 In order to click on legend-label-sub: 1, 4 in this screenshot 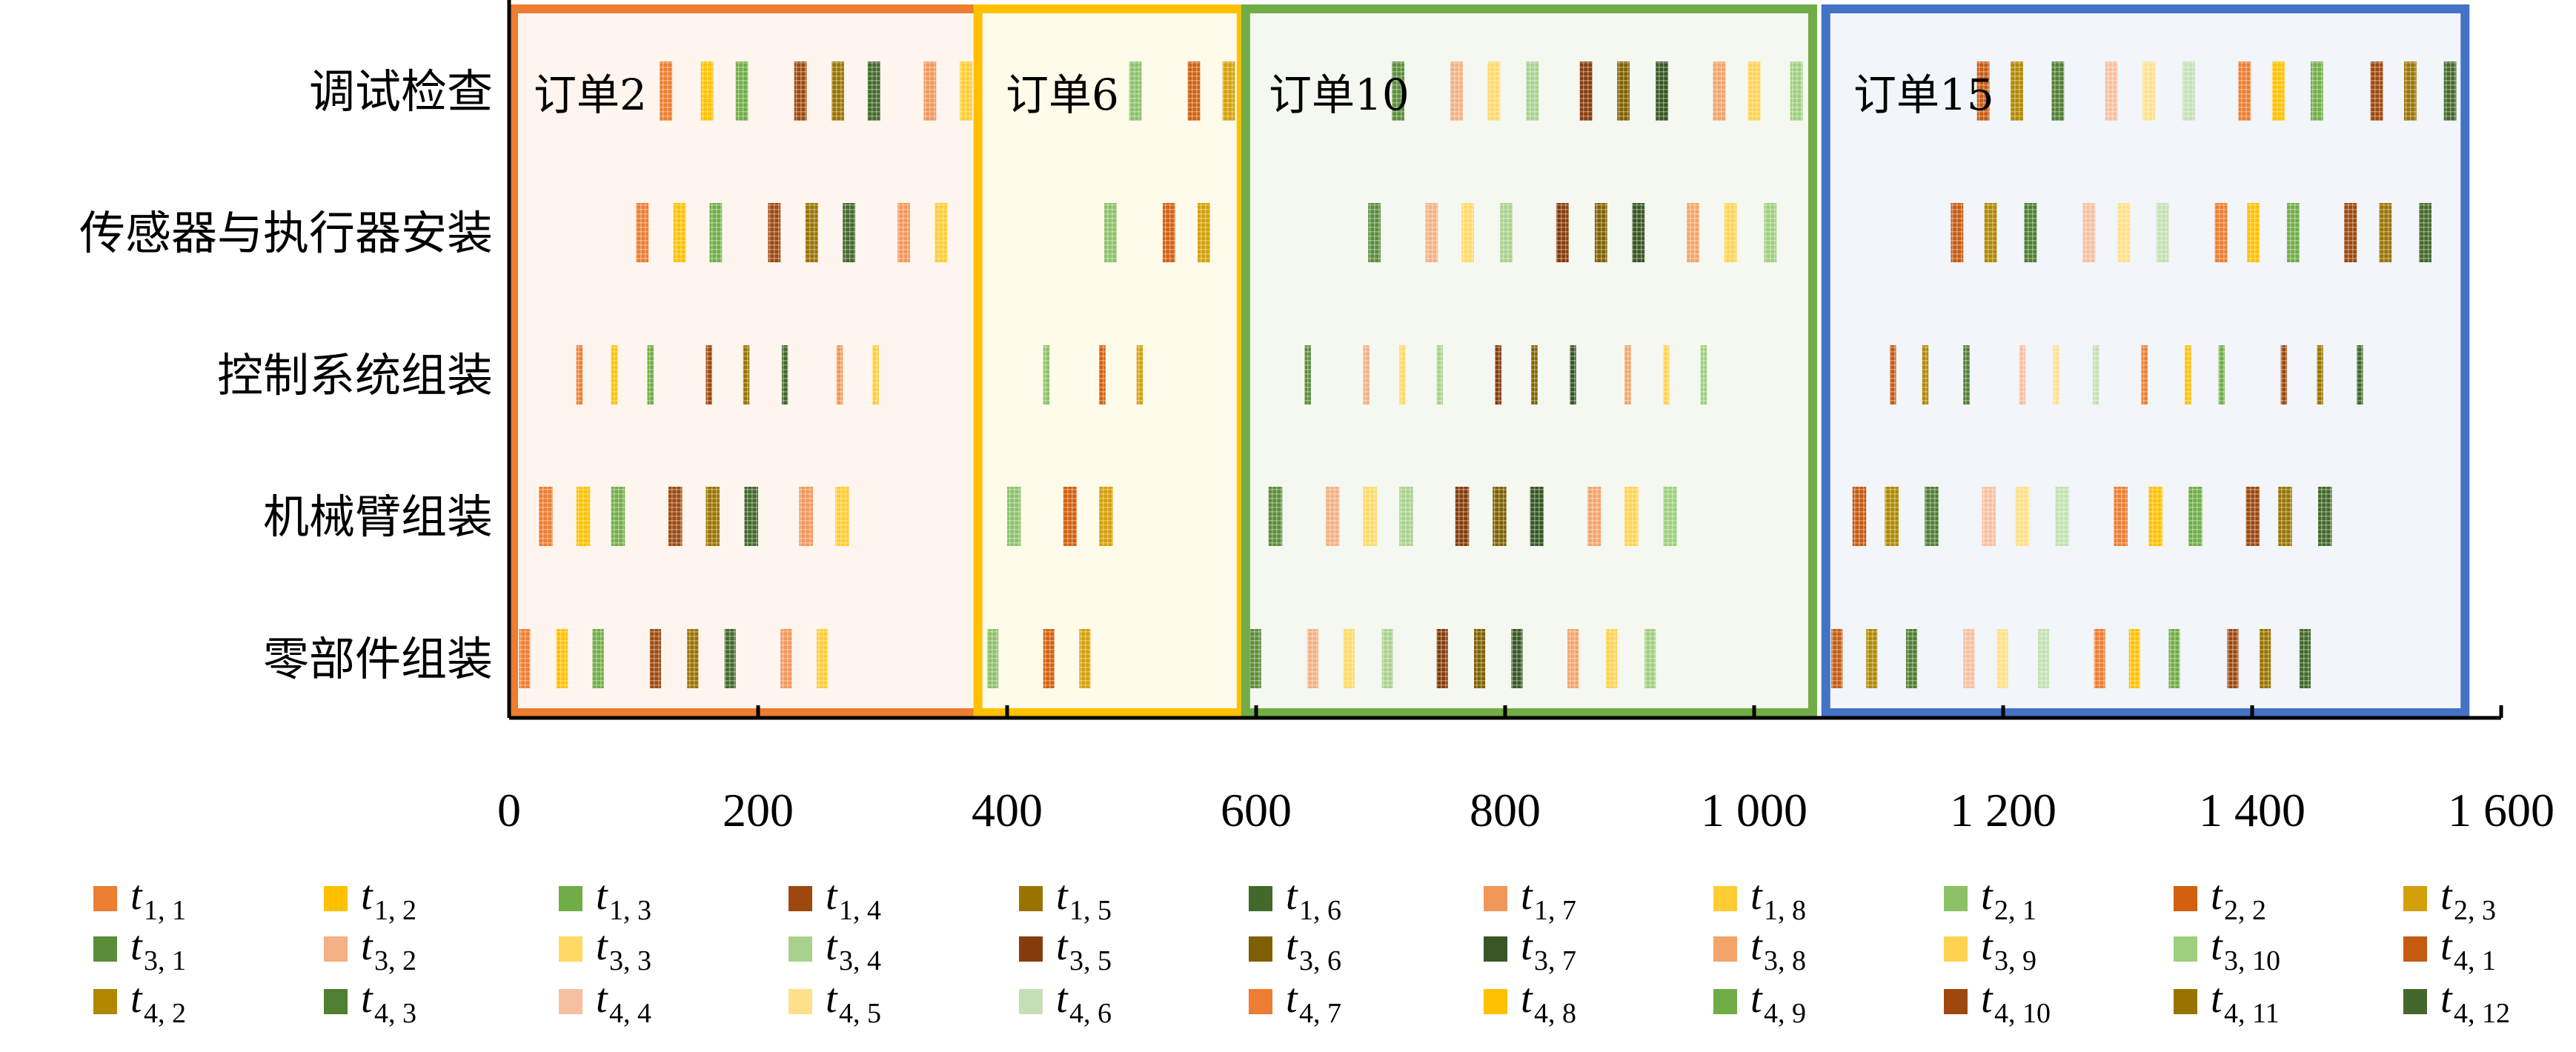, I will do `click(860, 911)`.